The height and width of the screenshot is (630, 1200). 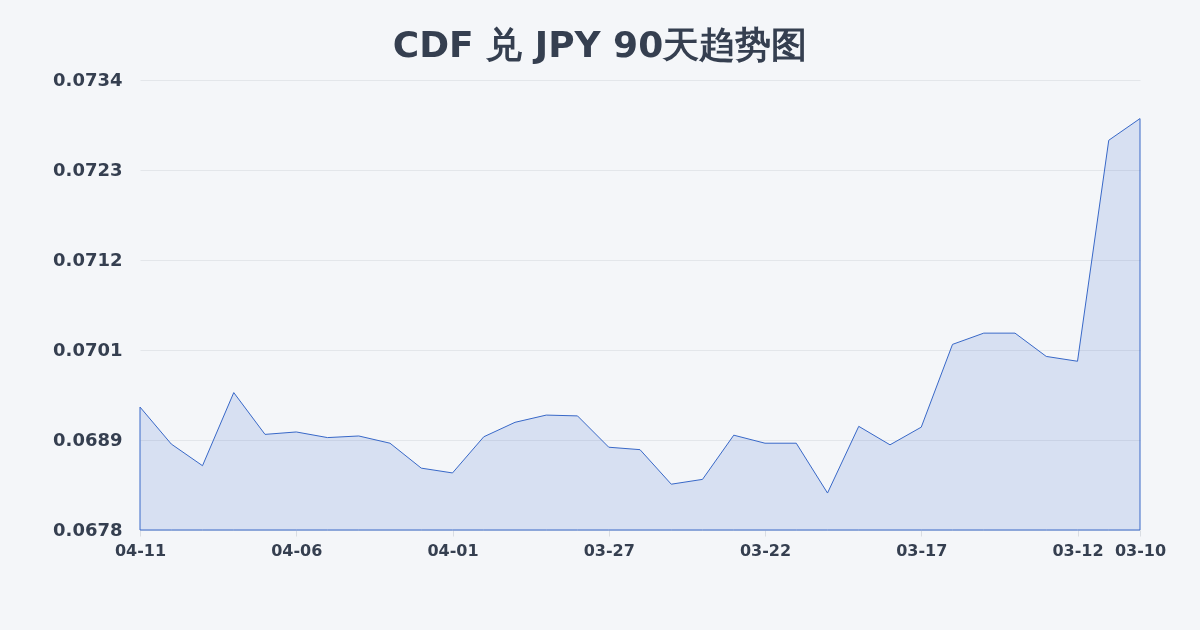 I want to click on x-tick-label: 03-27, so click(x=609, y=550).